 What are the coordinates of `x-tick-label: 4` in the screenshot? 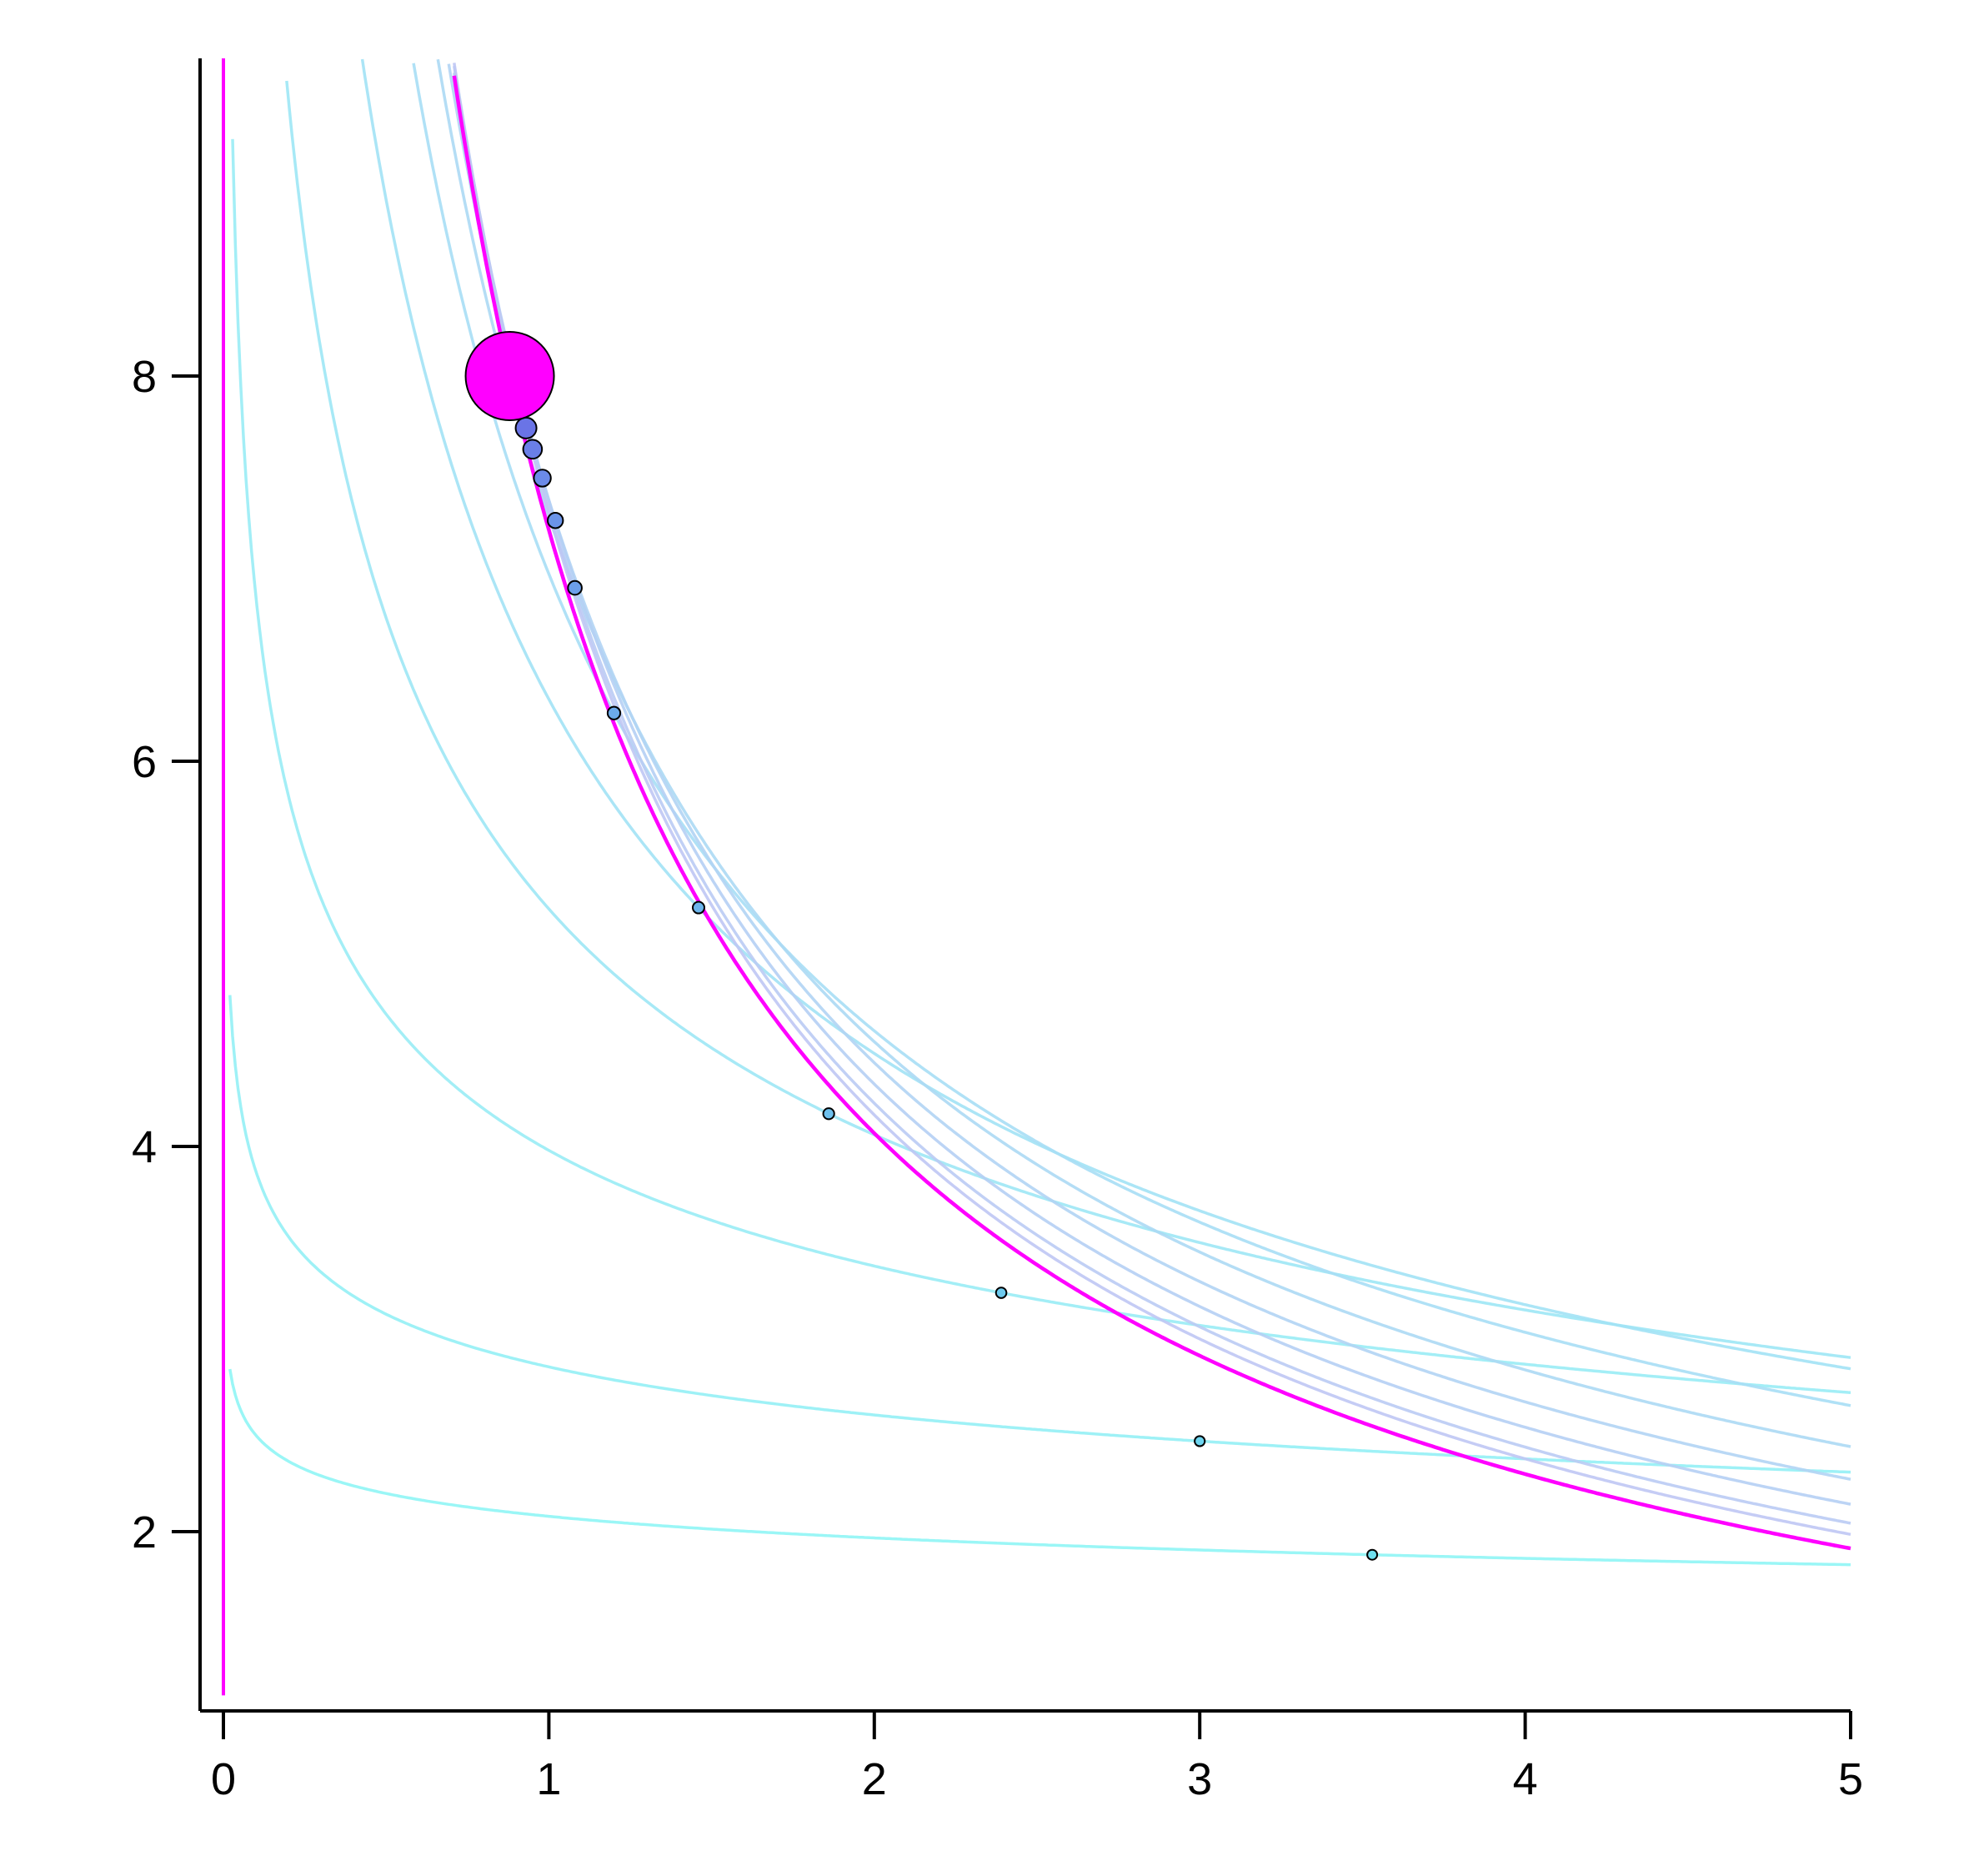 It's located at (1525, 1779).